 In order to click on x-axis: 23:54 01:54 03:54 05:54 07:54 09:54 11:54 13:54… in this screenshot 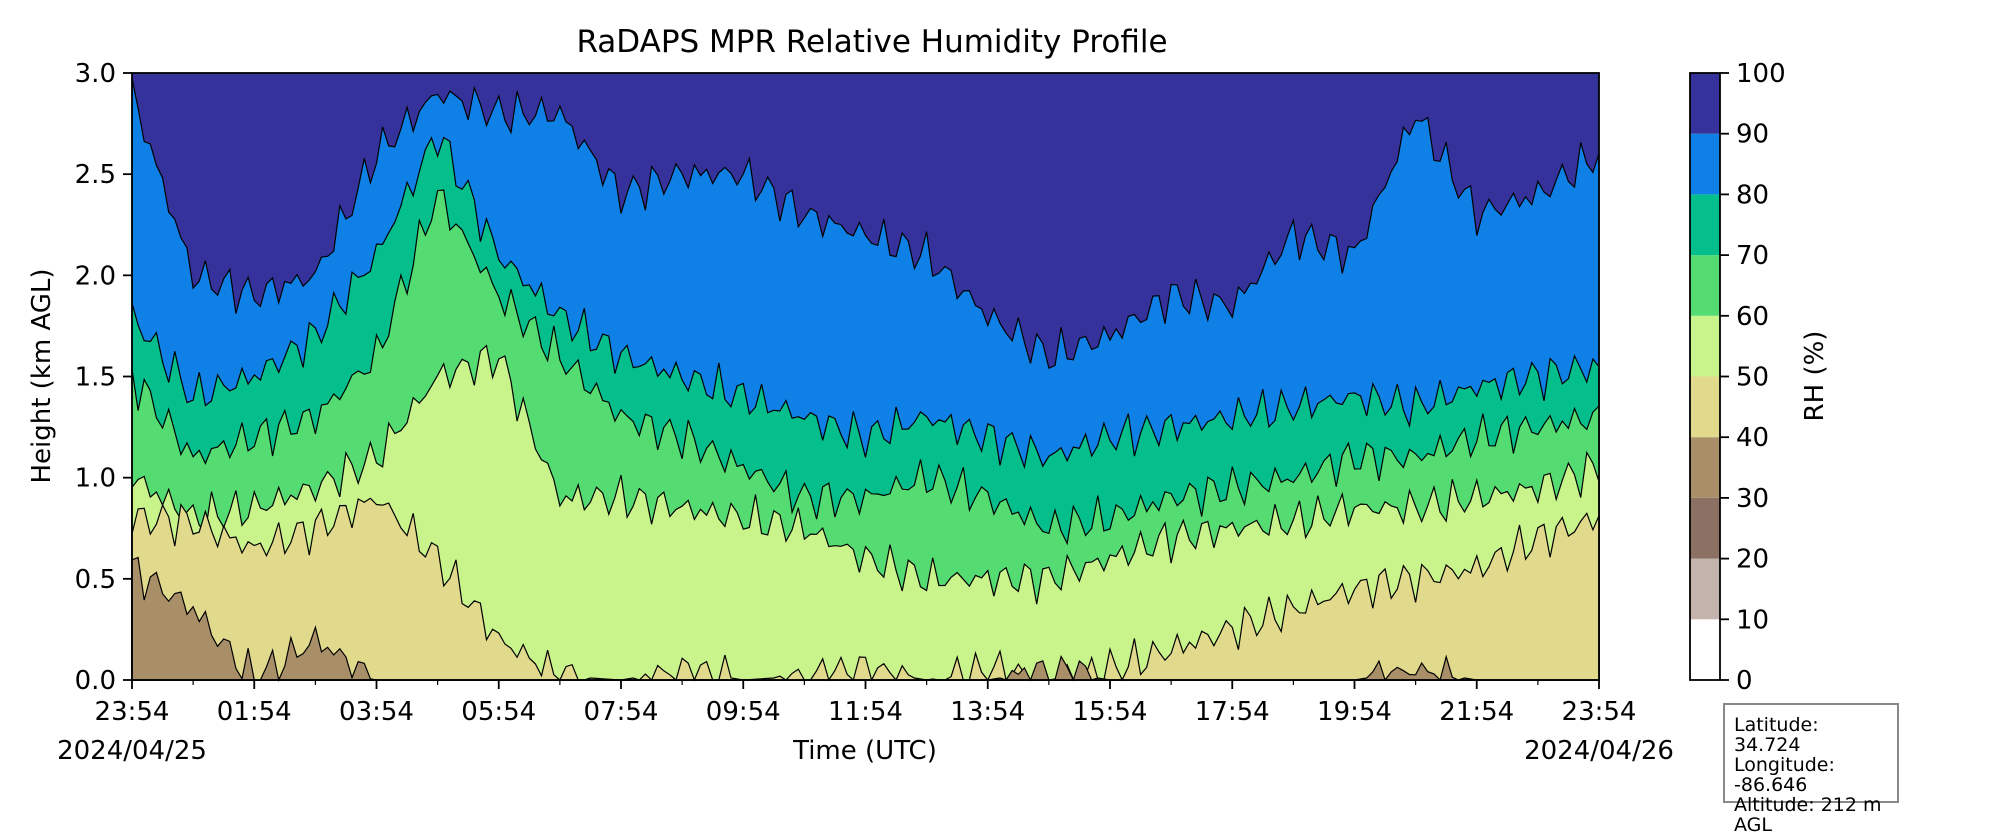, I will do `click(866, 703)`.